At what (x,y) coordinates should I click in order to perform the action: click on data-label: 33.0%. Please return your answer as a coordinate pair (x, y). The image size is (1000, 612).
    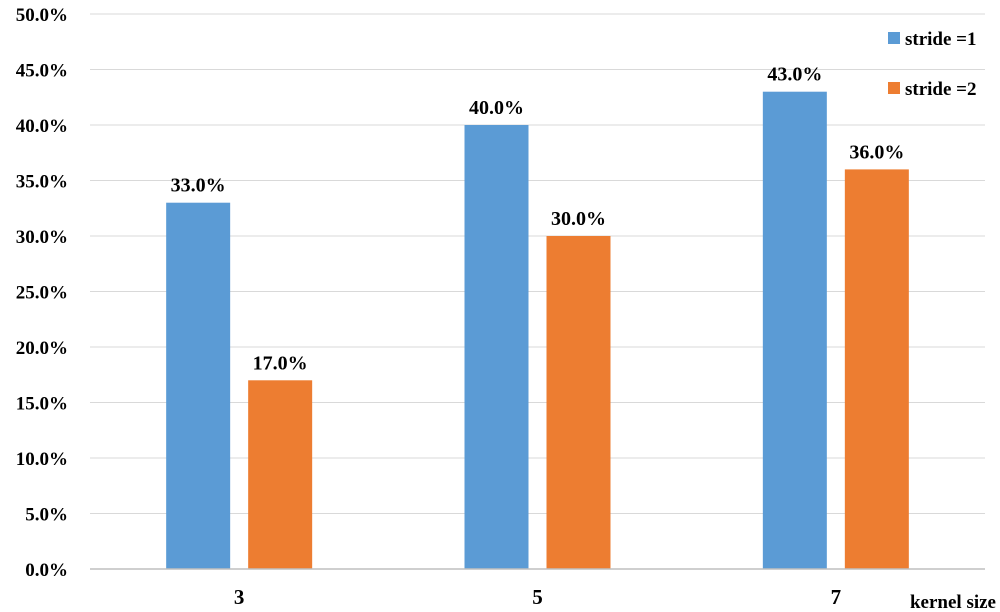
    Looking at the image, I should click on (198, 186).